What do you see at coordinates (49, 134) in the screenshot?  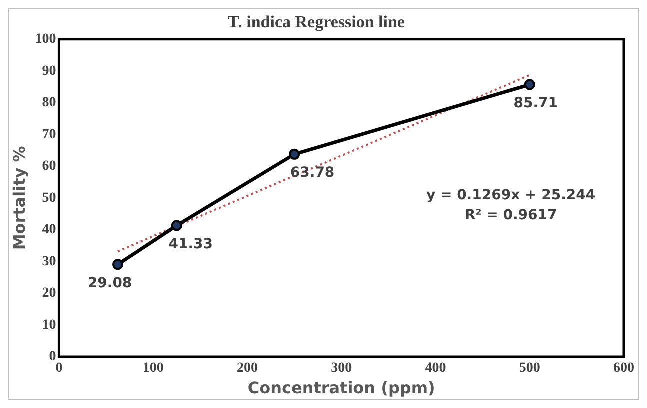 I see `y-tick-label: 70` at bounding box center [49, 134].